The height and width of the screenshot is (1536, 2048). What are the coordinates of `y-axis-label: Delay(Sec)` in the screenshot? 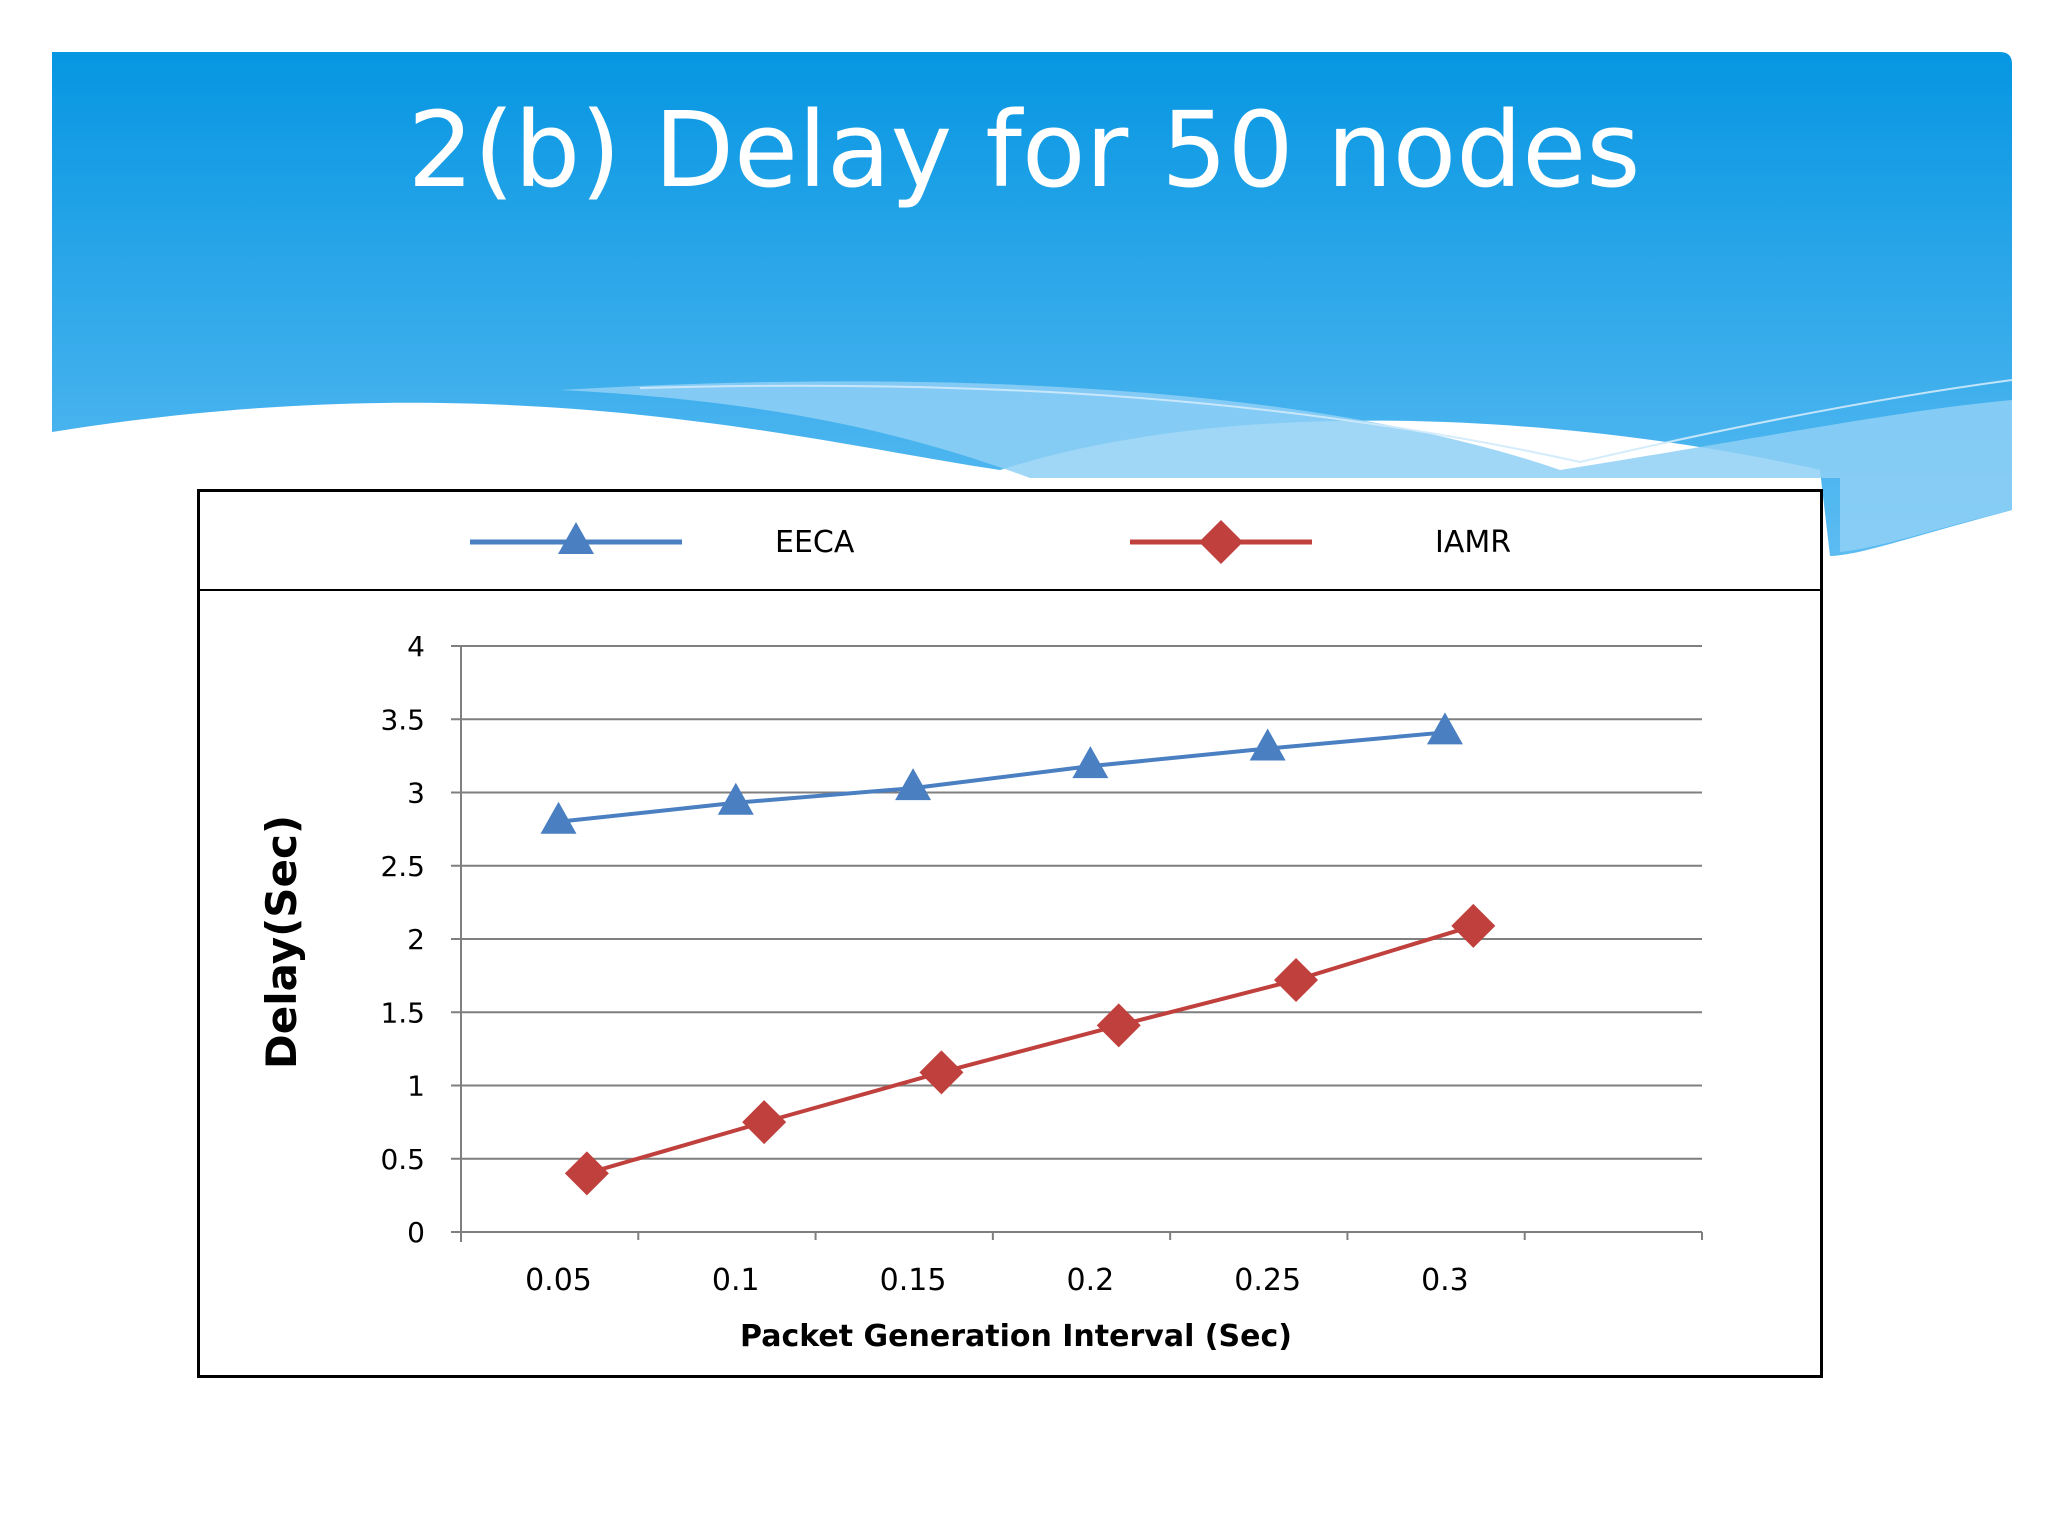 It's located at (281, 942).